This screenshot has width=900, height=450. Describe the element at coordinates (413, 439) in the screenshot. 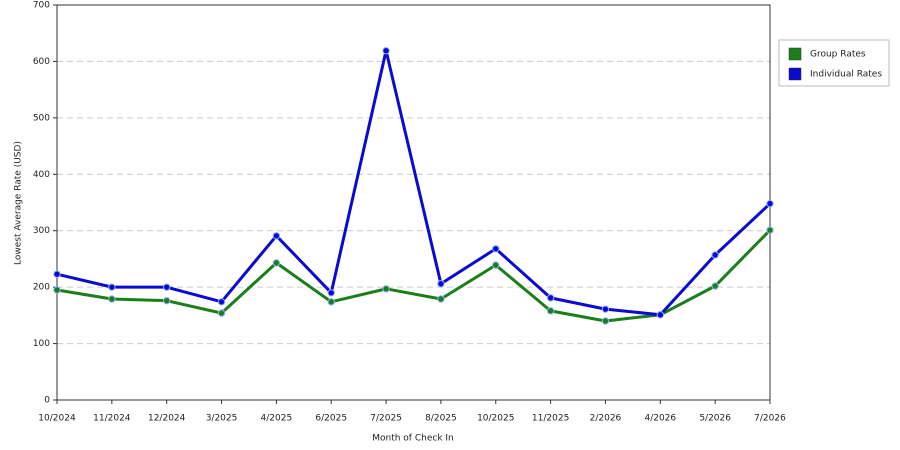

I see `x-axis-label: Month of Check In` at that location.